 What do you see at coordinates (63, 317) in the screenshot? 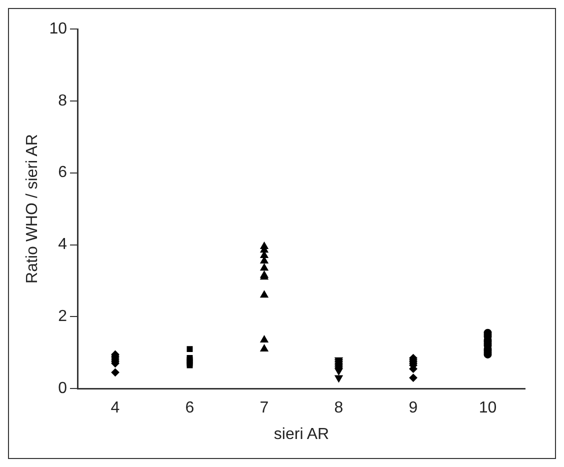
I see `y-tick-label: 2` at bounding box center [63, 317].